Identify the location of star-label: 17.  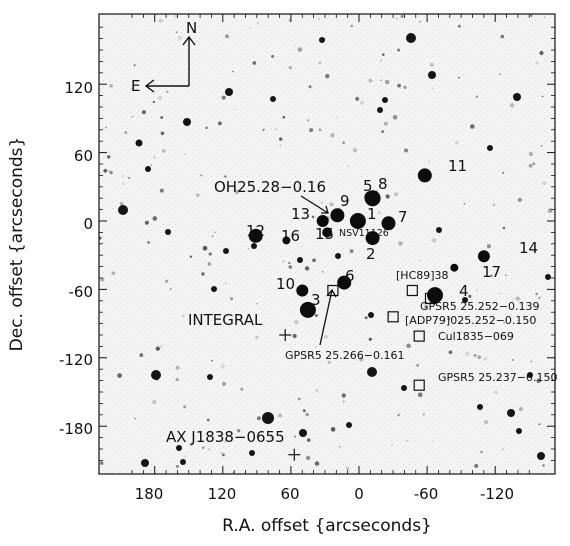
(491, 272).